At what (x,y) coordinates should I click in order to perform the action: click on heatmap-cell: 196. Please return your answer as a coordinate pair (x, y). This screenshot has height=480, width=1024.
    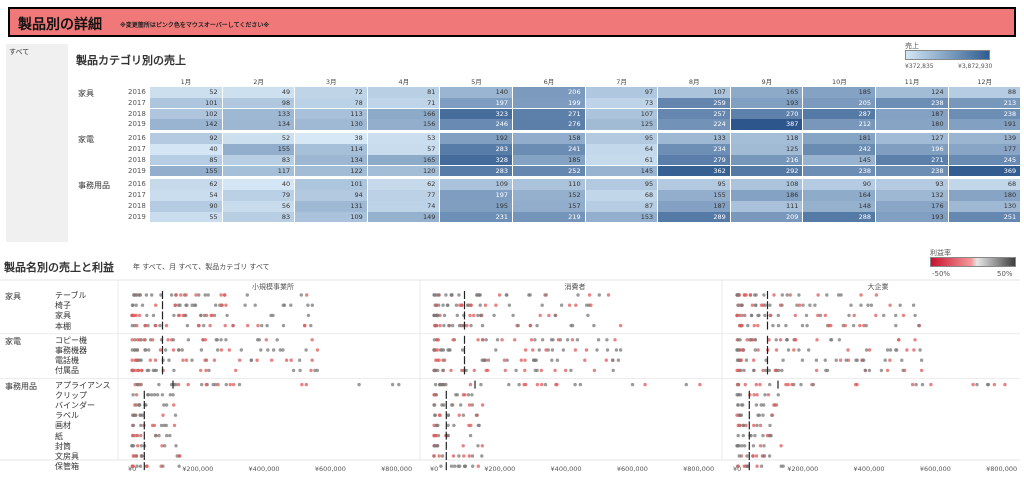
    Looking at the image, I should click on (912, 149).